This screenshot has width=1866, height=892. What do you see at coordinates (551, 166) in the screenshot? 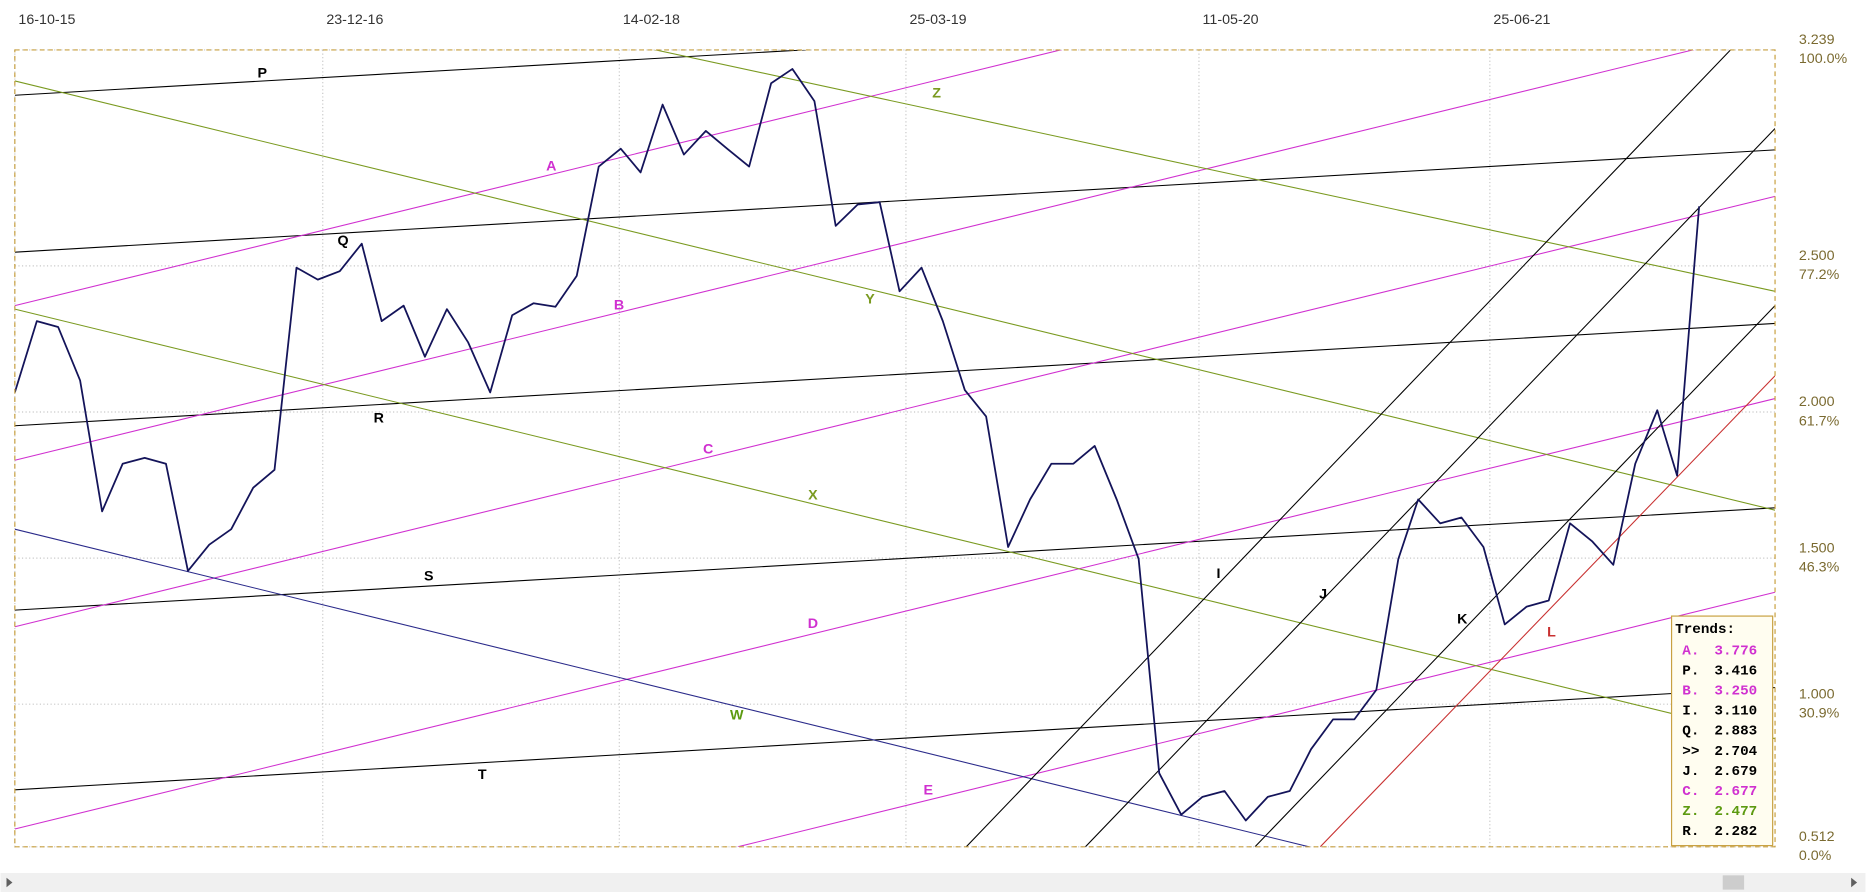
I see `trend-label: A` at bounding box center [551, 166].